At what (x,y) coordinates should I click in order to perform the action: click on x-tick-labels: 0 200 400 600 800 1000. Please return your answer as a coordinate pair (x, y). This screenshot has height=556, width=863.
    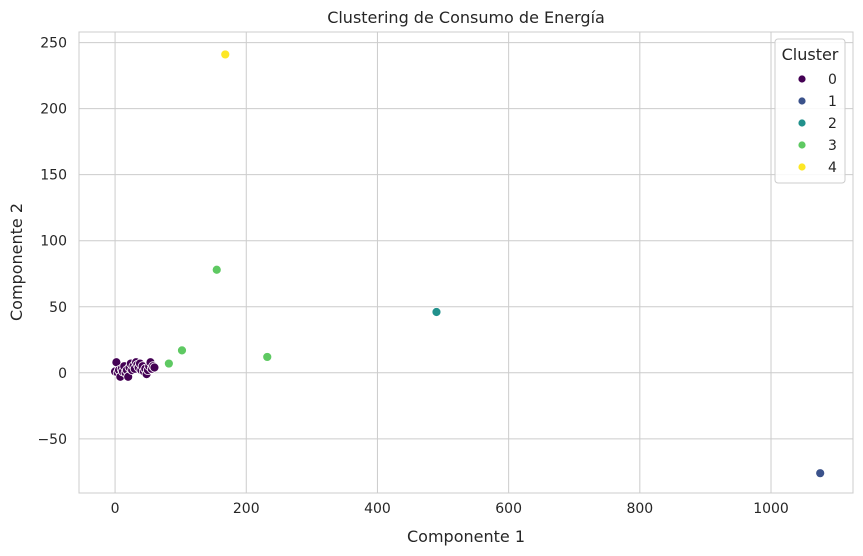
    Looking at the image, I should click on (450, 509).